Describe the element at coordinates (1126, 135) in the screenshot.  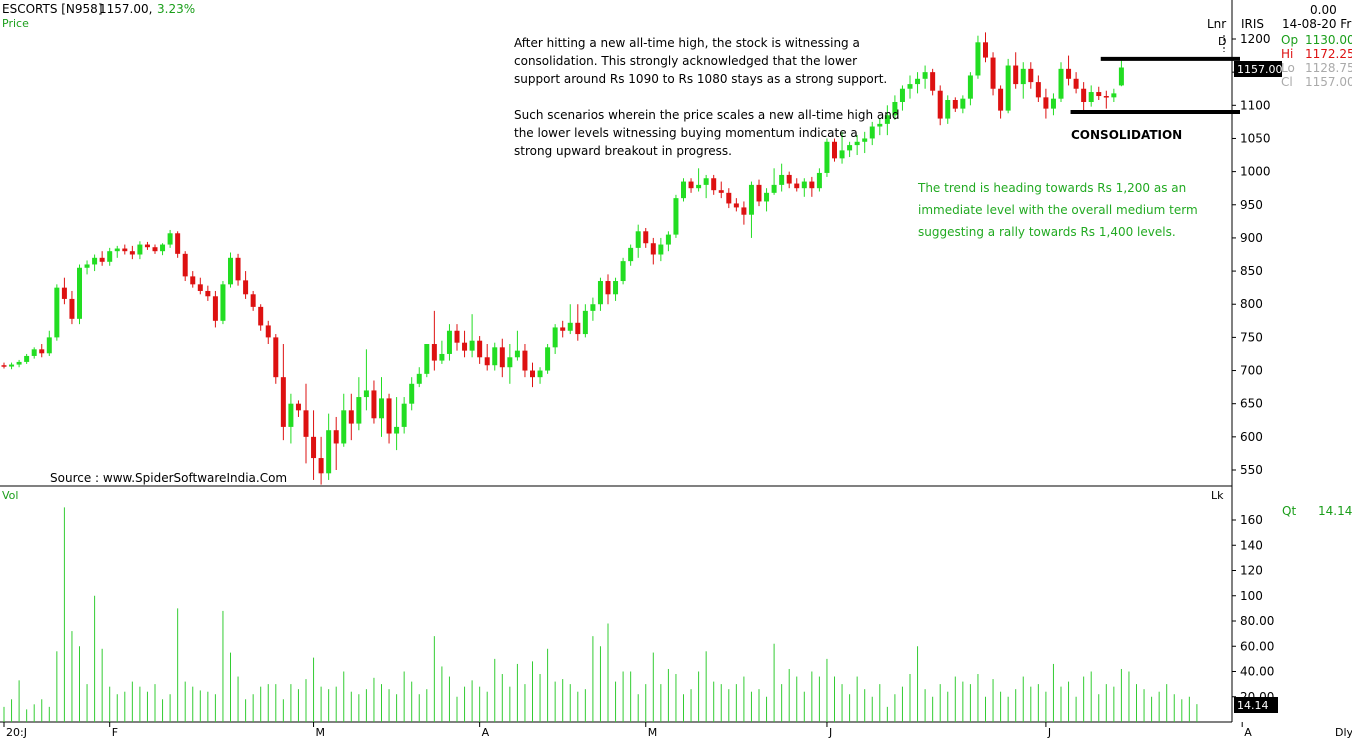
I see `consolidation-label: CONSOLIDATION` at that location.